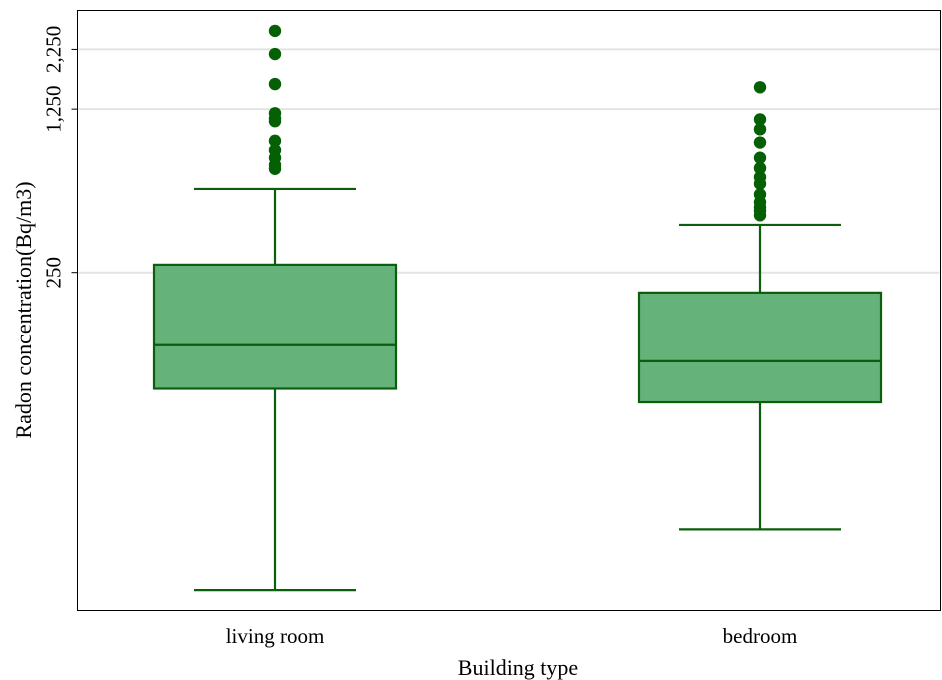  I want to click on y-axis-label: Radon concentration(Bq/m3), so click(23, 309).